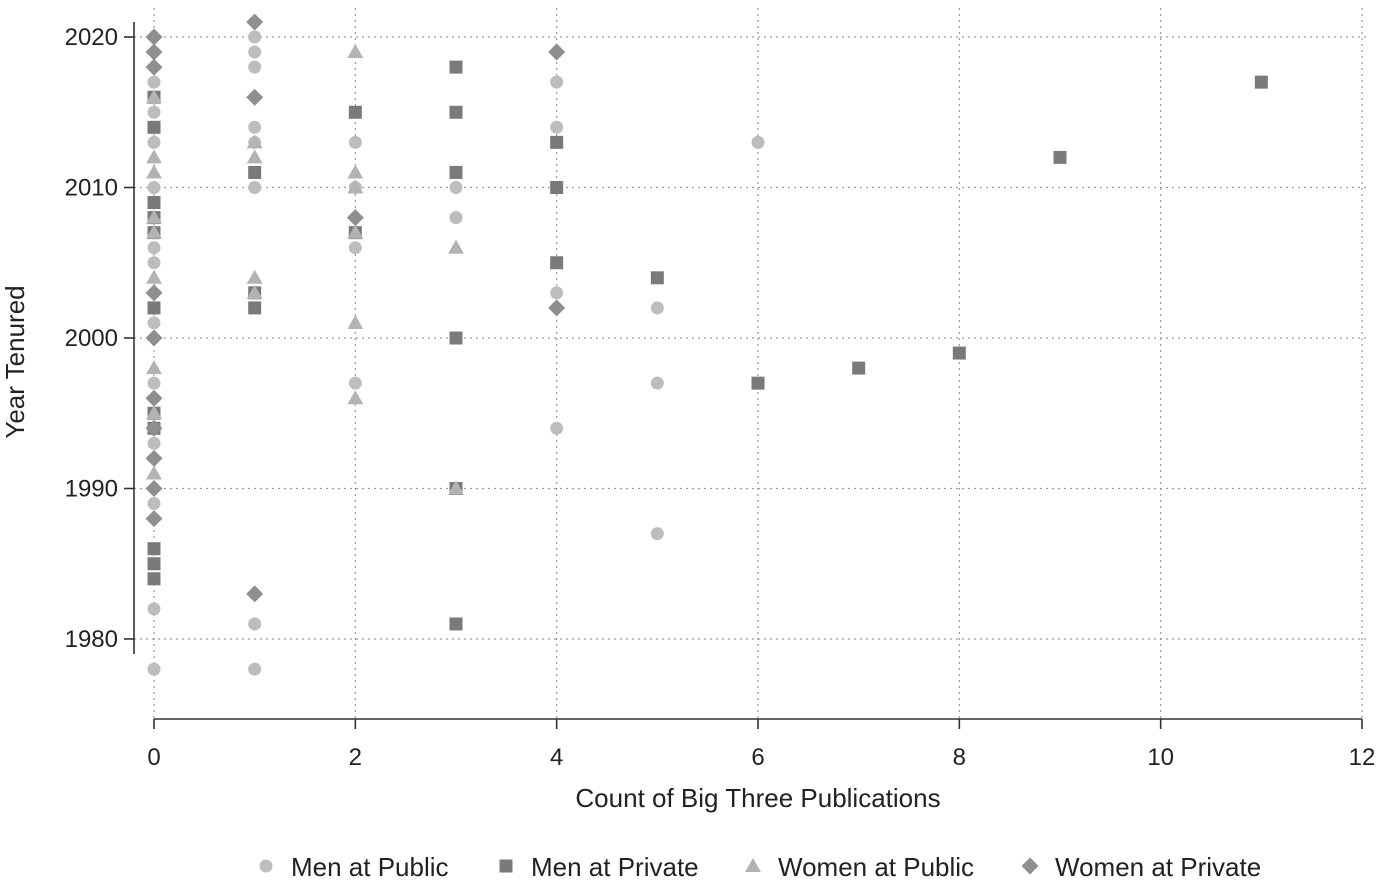  What do you see at coordinates (757, 757) in the screenshot?
I see `x-tick-label: 6` at bounding box center [757, 757].